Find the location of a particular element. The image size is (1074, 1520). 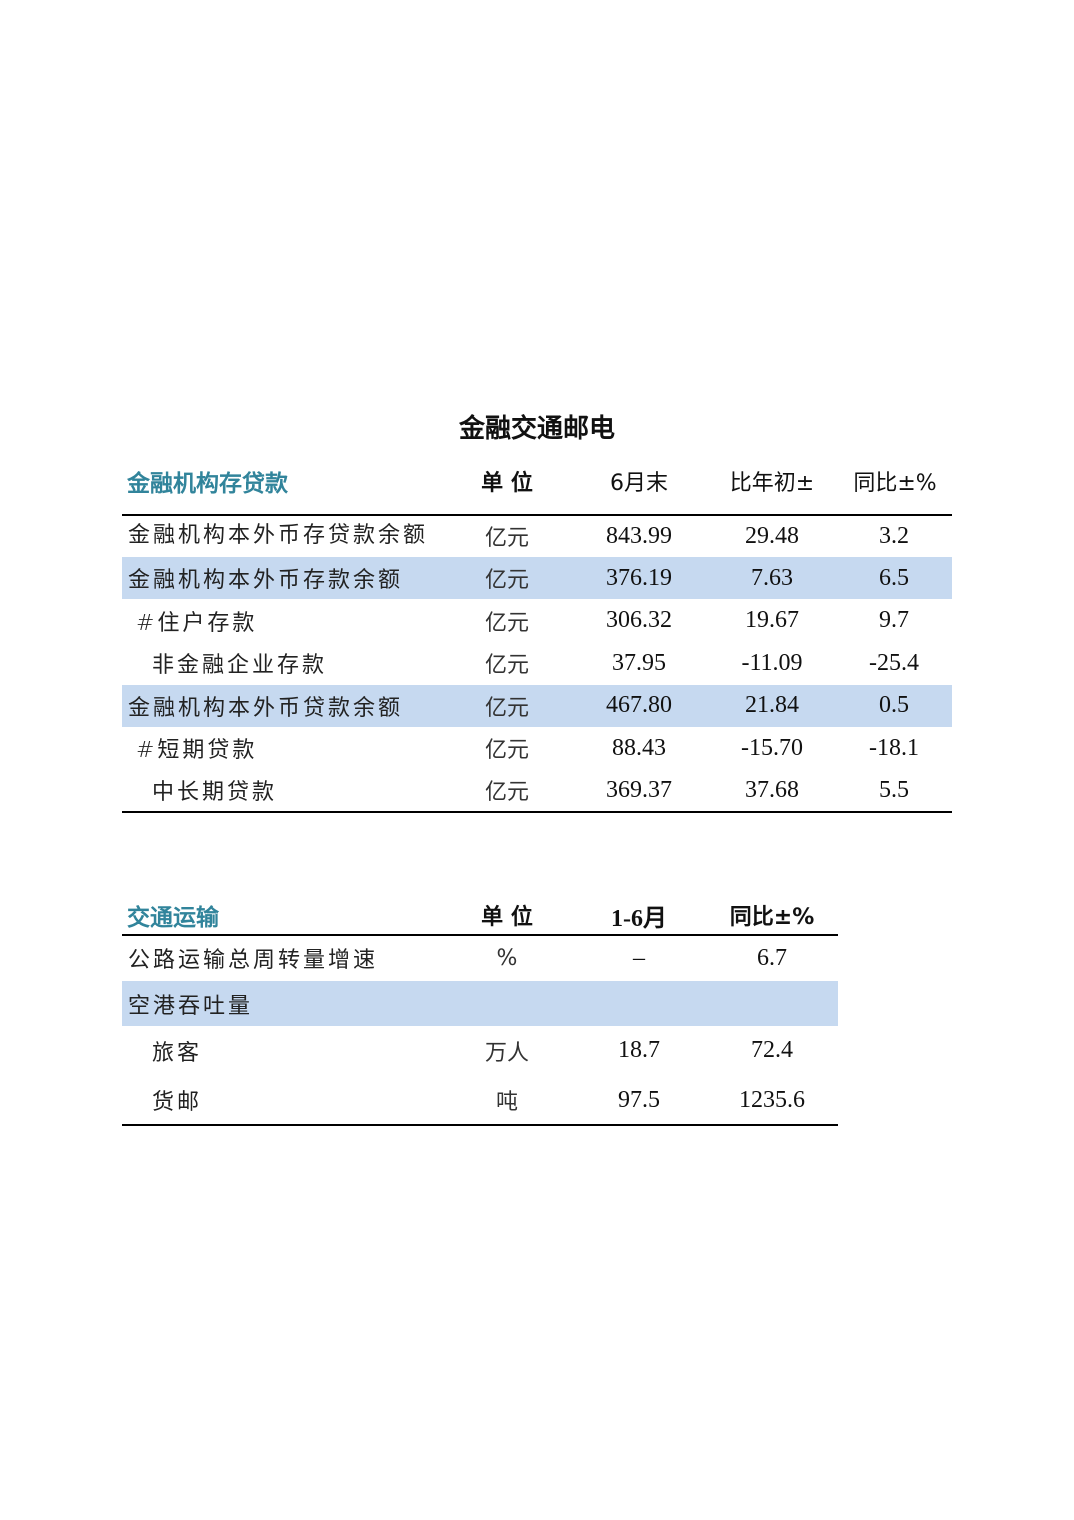

transport-section-title: 交通运输 is located at coordinates (173, 918).